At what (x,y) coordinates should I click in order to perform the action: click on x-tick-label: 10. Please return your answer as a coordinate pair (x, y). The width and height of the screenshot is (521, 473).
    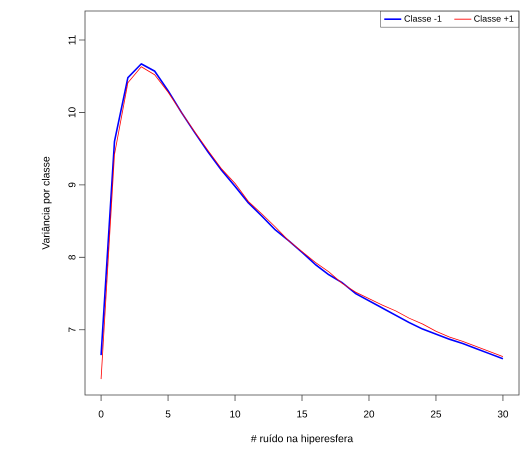
    Looking at the image, I should click on (235, 414).